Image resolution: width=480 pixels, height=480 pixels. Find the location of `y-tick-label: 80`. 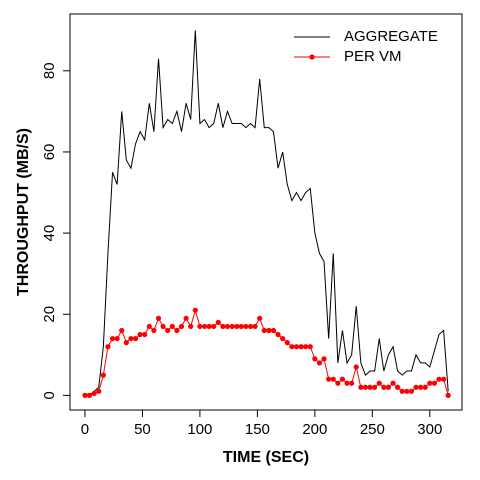

y-tick-label: 80 is located at coordinates (49, 70).